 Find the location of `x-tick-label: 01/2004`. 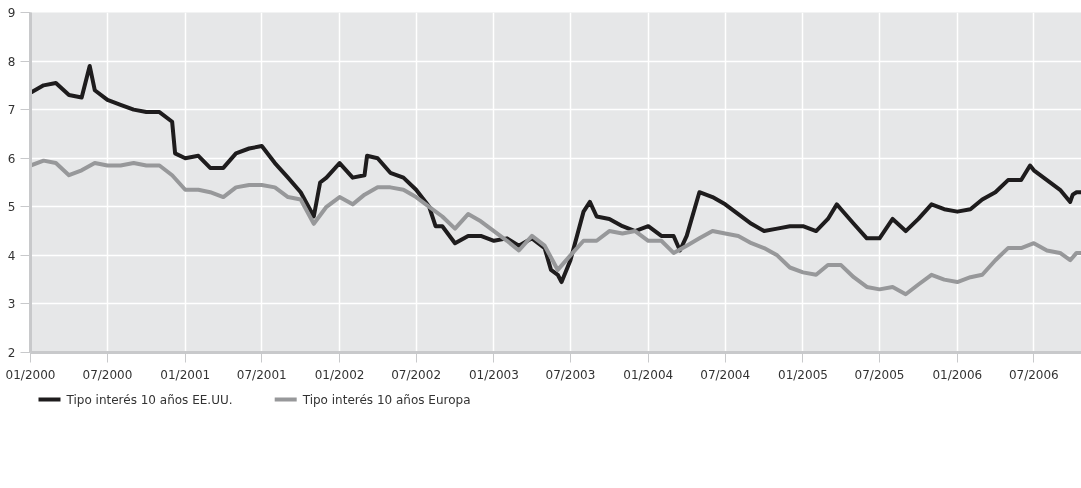

x-tick-label: 01/2004 is located at coordinates (648, 374).